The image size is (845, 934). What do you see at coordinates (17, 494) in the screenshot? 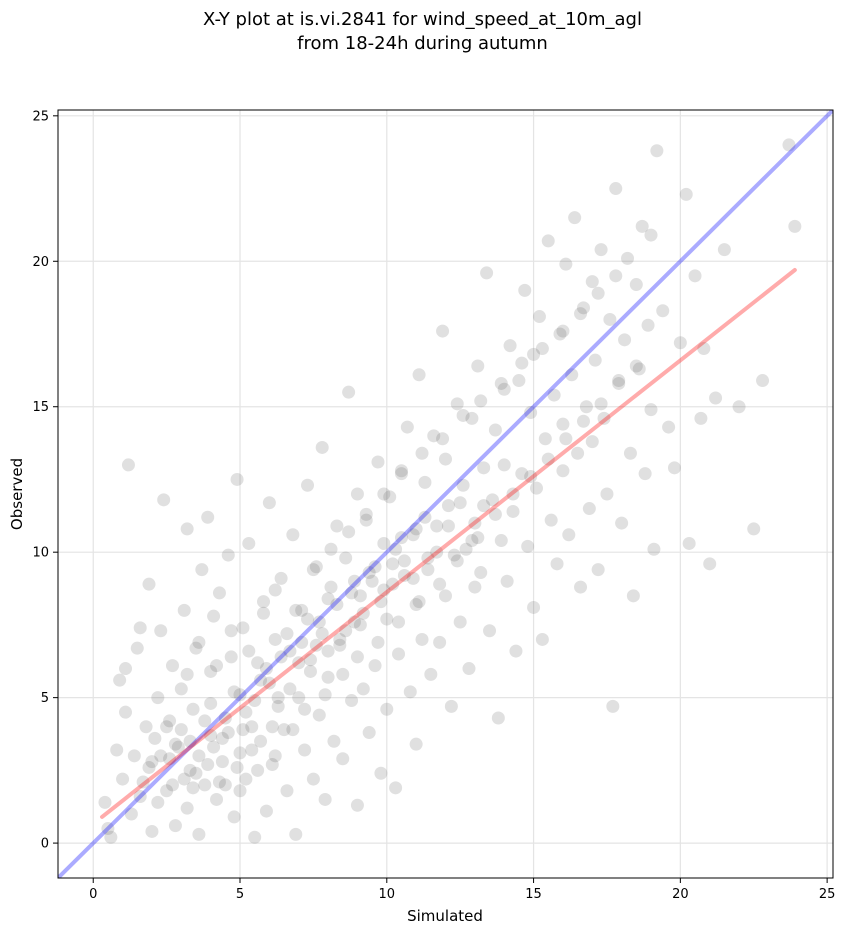
I see `y-axis-label: Observed` at bounding box center [17, 494].